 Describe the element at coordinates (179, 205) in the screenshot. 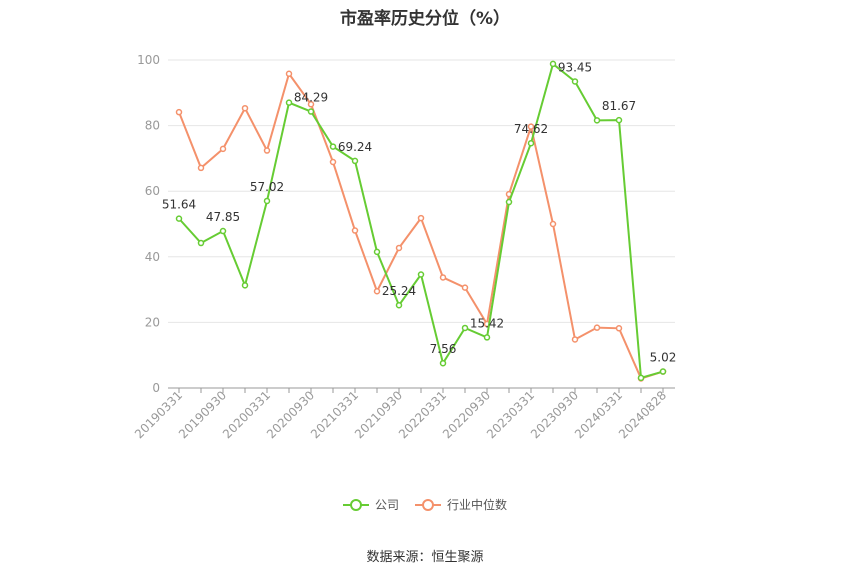

I see `data-label-company: 51.64` at that location.